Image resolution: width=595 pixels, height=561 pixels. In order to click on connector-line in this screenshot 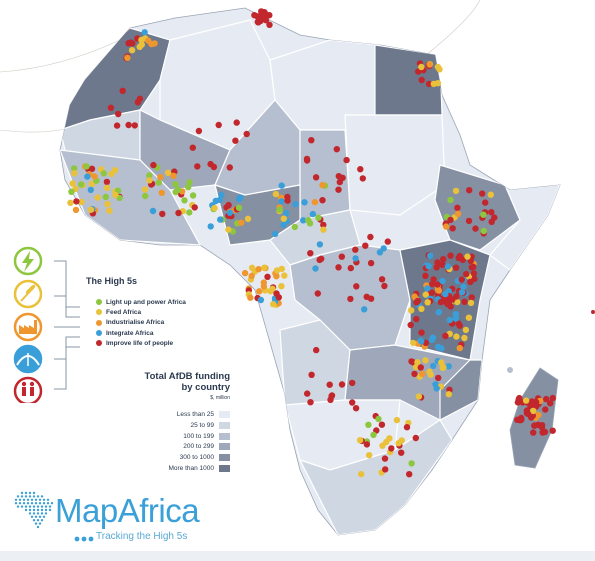, I will do `click(67, 306)`.